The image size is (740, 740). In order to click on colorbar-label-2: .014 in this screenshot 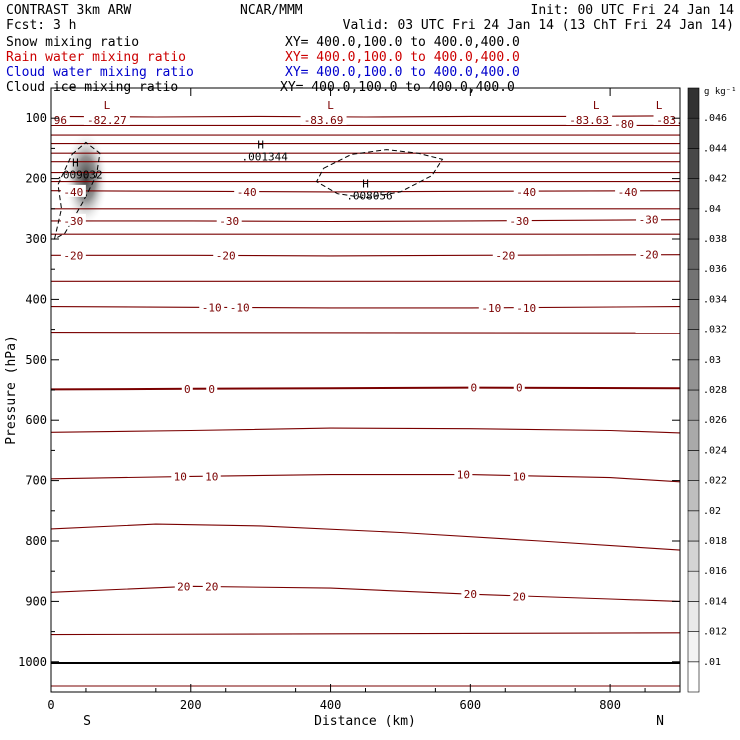, I will do `click(715, 601)`.